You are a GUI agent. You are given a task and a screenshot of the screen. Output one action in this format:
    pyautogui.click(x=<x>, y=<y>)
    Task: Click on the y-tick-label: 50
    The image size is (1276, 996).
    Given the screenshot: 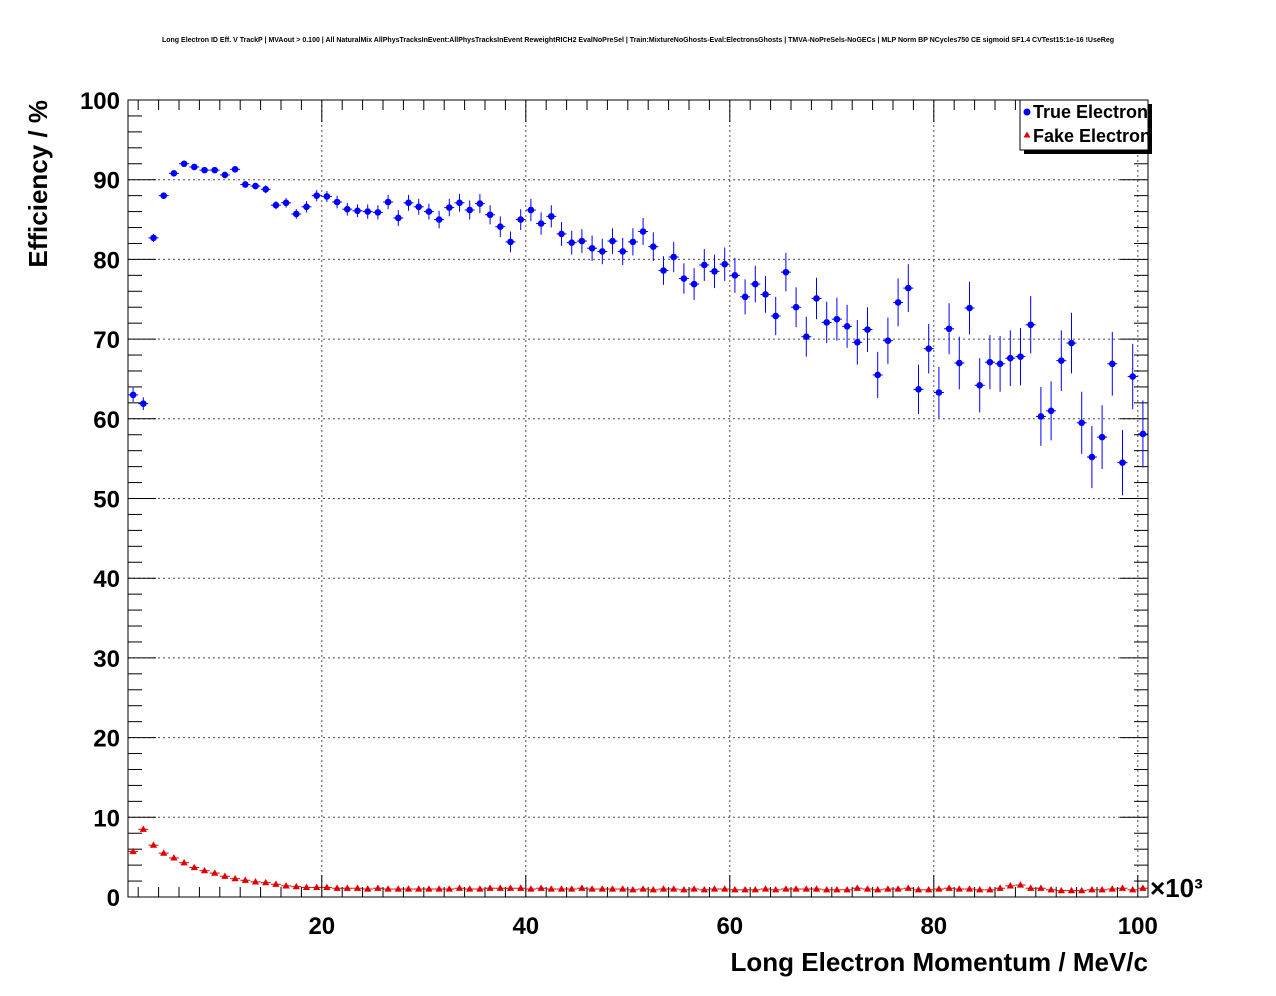 What is the action you would take?
    pyautogui.click(x=106, y=500)
    